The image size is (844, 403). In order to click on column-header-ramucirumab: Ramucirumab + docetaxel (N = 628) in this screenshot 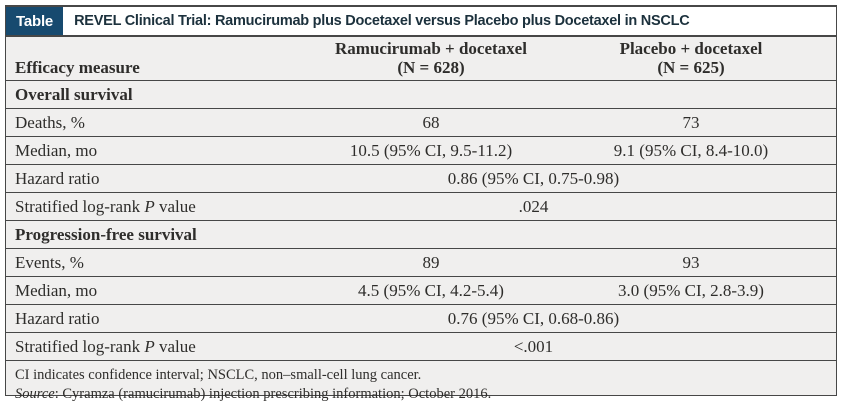, I will do `click(431, 58)`.